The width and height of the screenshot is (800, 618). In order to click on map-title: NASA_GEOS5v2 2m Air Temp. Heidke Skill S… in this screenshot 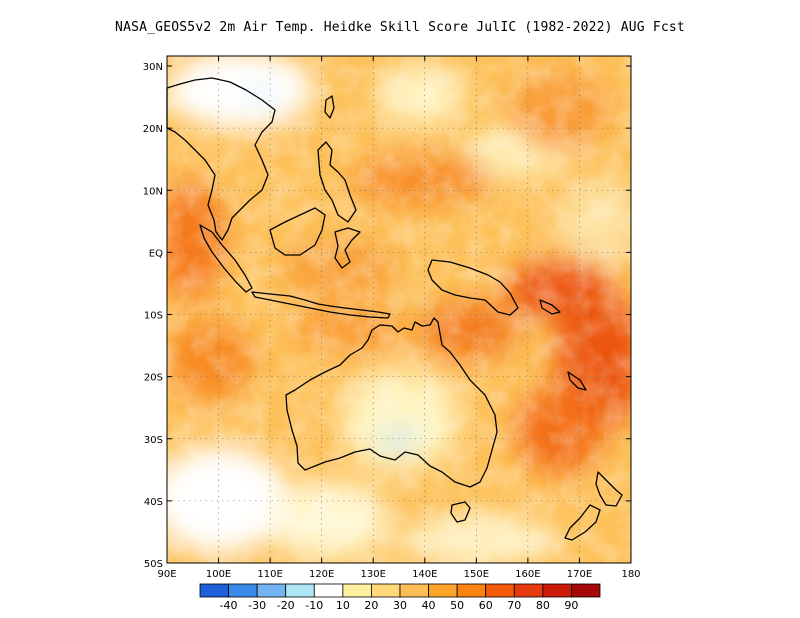, I will do `click(400, 27)`.